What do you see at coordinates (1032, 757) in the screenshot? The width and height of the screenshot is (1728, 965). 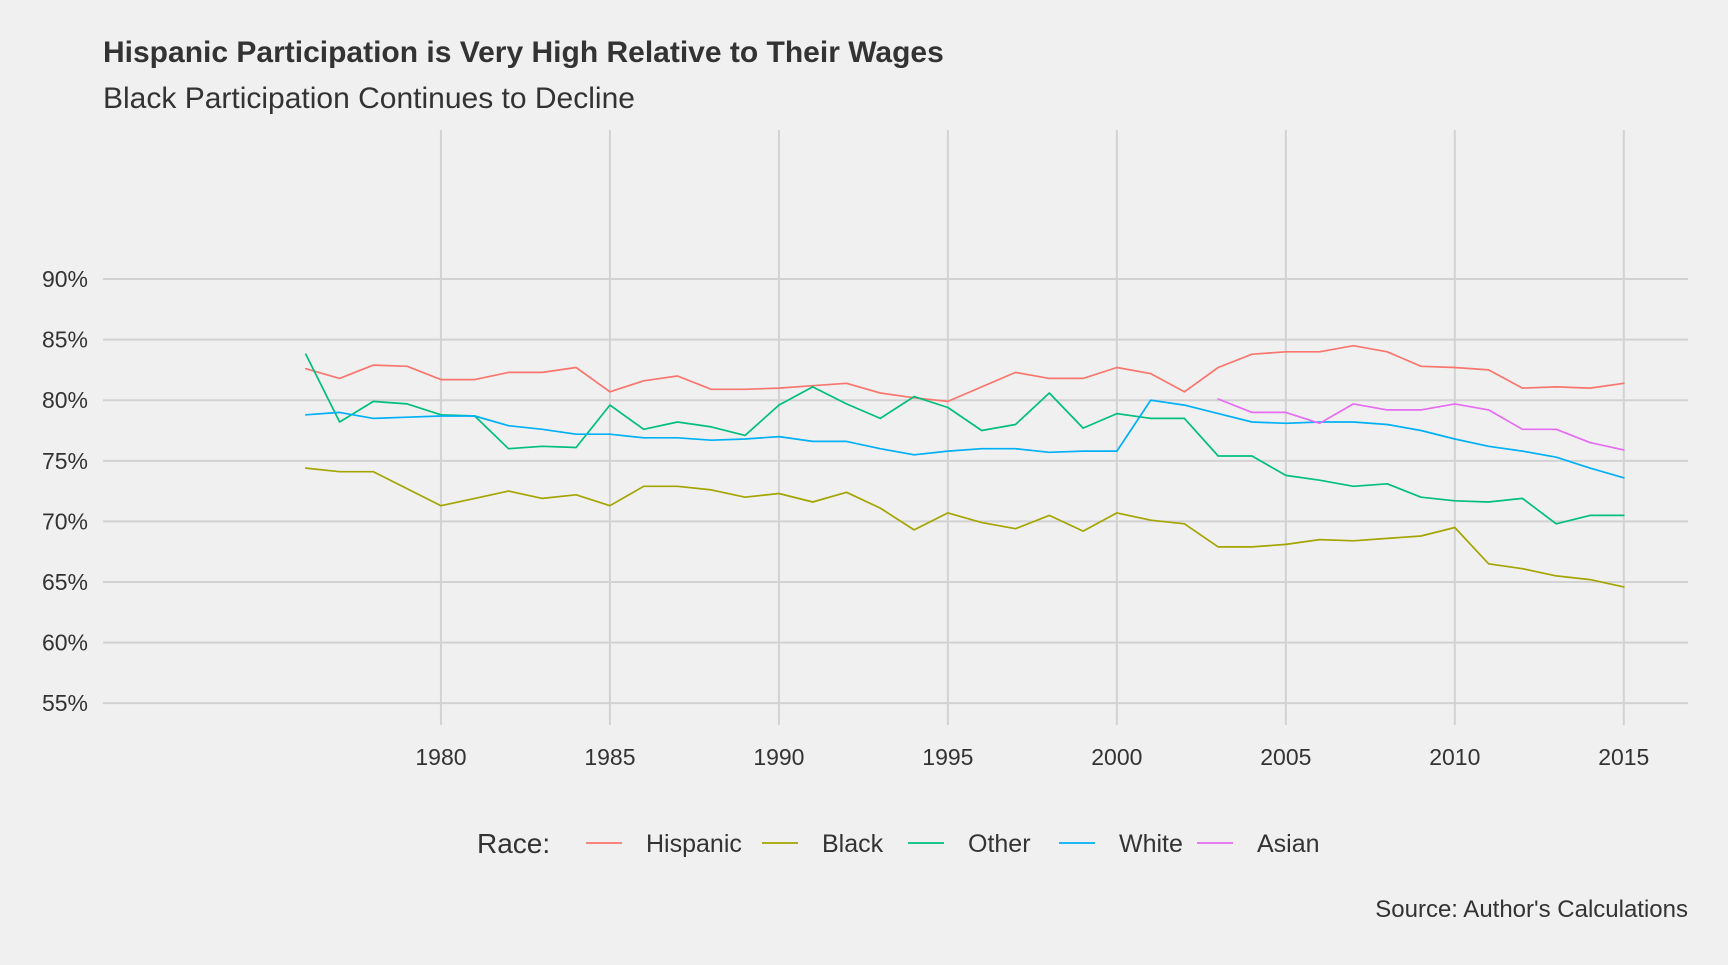 I see `x-axis-tick-labels: 1980 1985 1990 1995 2000 2005 2010 2015` at bounding box center [1032, 757].